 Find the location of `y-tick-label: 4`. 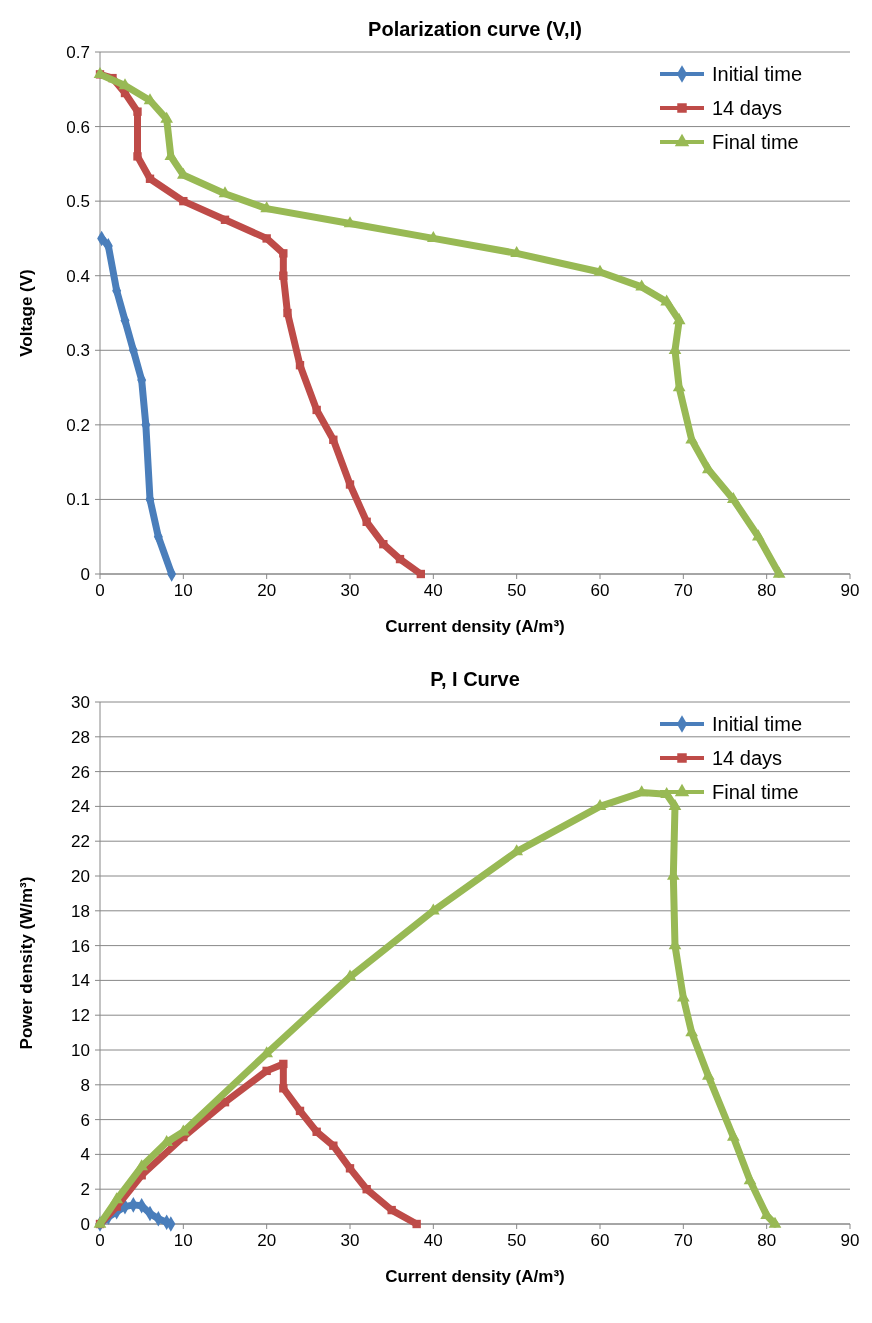

y-tick-label: 4 is located at coordinates (85, 1155).